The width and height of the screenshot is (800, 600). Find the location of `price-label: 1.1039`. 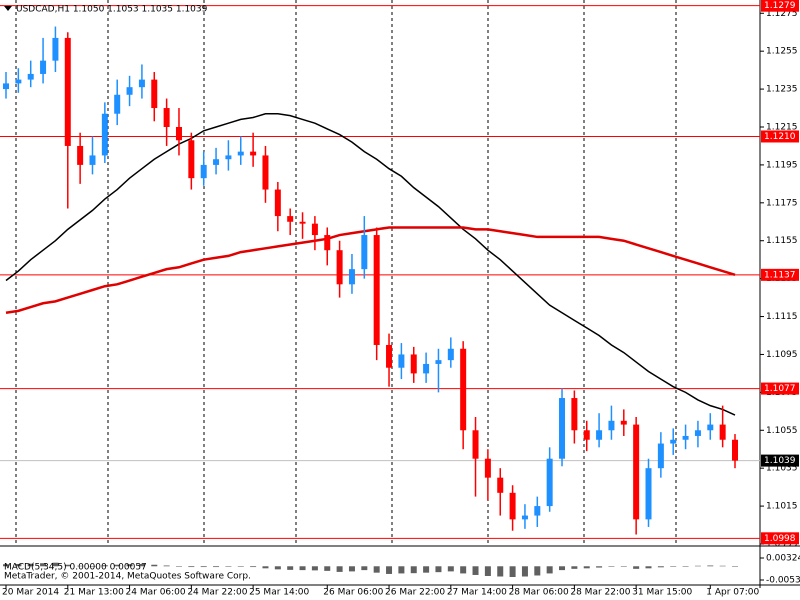

price-label: 1.1039 is located at coordinates (780, 461).